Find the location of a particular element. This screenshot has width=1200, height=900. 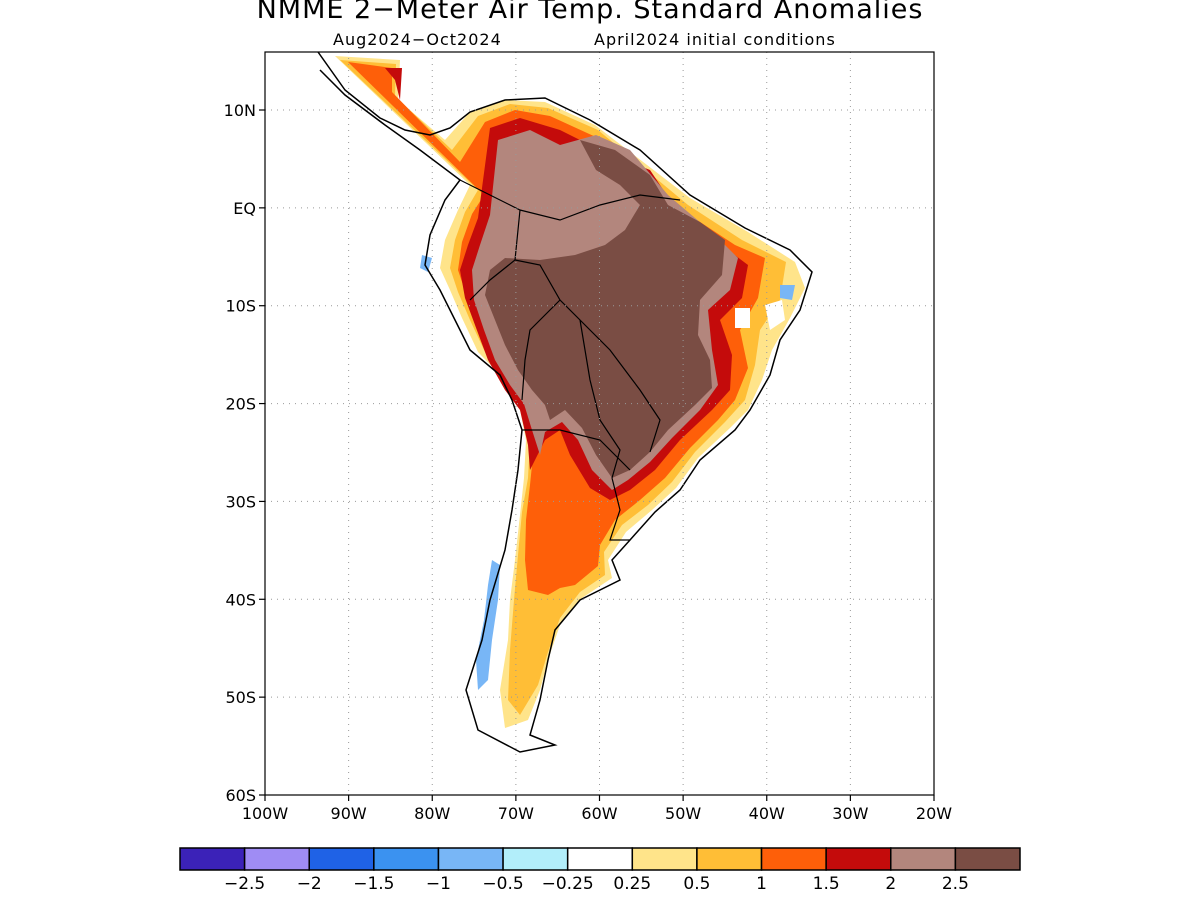

lat-tick-label: 50S is located at coordinates (240, 697).